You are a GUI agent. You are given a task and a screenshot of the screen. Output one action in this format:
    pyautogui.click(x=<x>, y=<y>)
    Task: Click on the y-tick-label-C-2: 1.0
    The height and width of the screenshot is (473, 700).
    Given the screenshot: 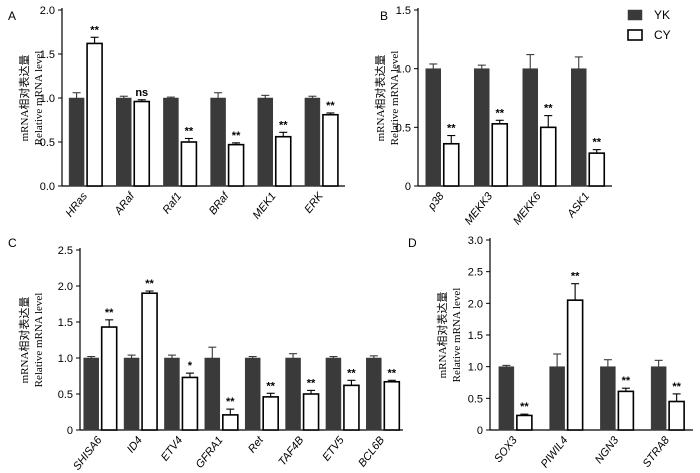 What is the action you would take?
    pyautogui.click(x=65, y=359)
    